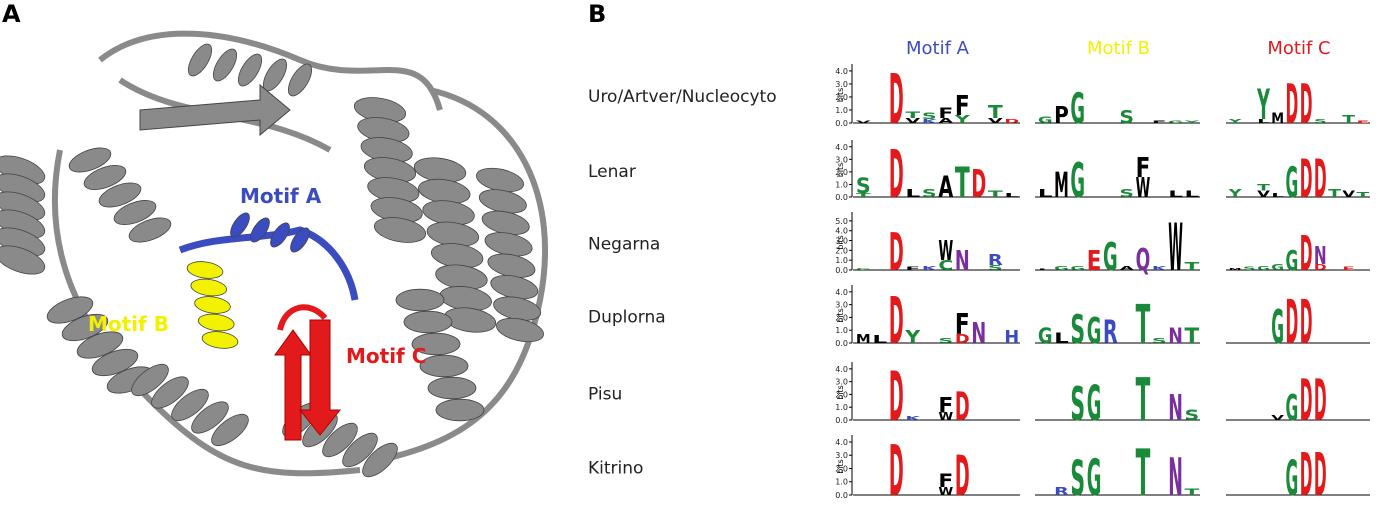 The image size is (1377, 506). I want to click on logo-letter: C, so click(945, 266).